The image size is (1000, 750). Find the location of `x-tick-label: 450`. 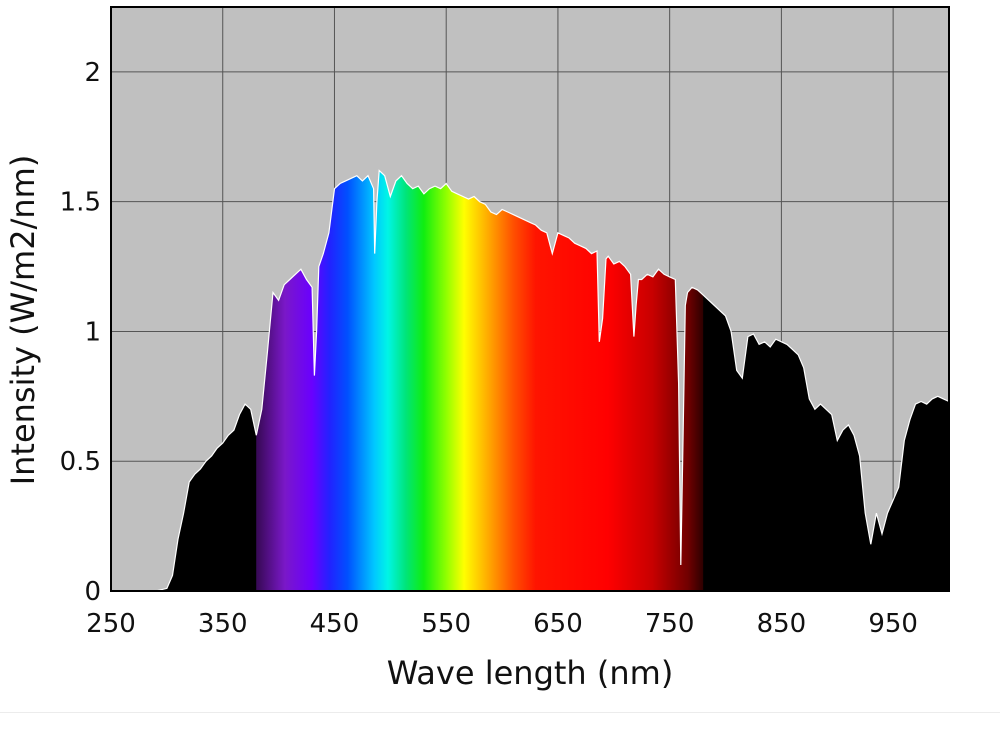

x-tick-label: 450 is located at coordinates (335, 624).